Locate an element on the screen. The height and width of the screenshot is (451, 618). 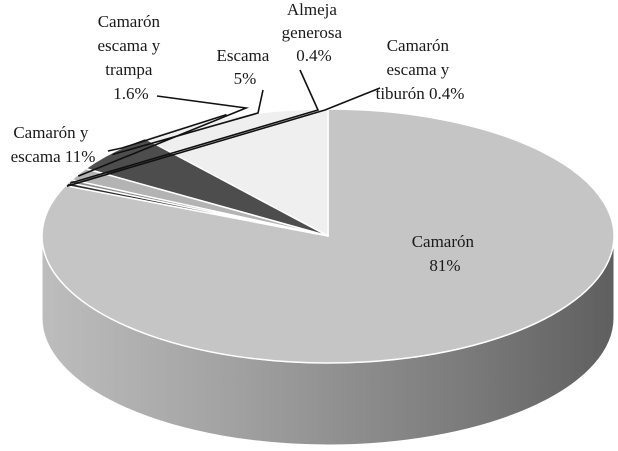
slice-label-escama: Escama 5% is located at coordinates (244, 67).